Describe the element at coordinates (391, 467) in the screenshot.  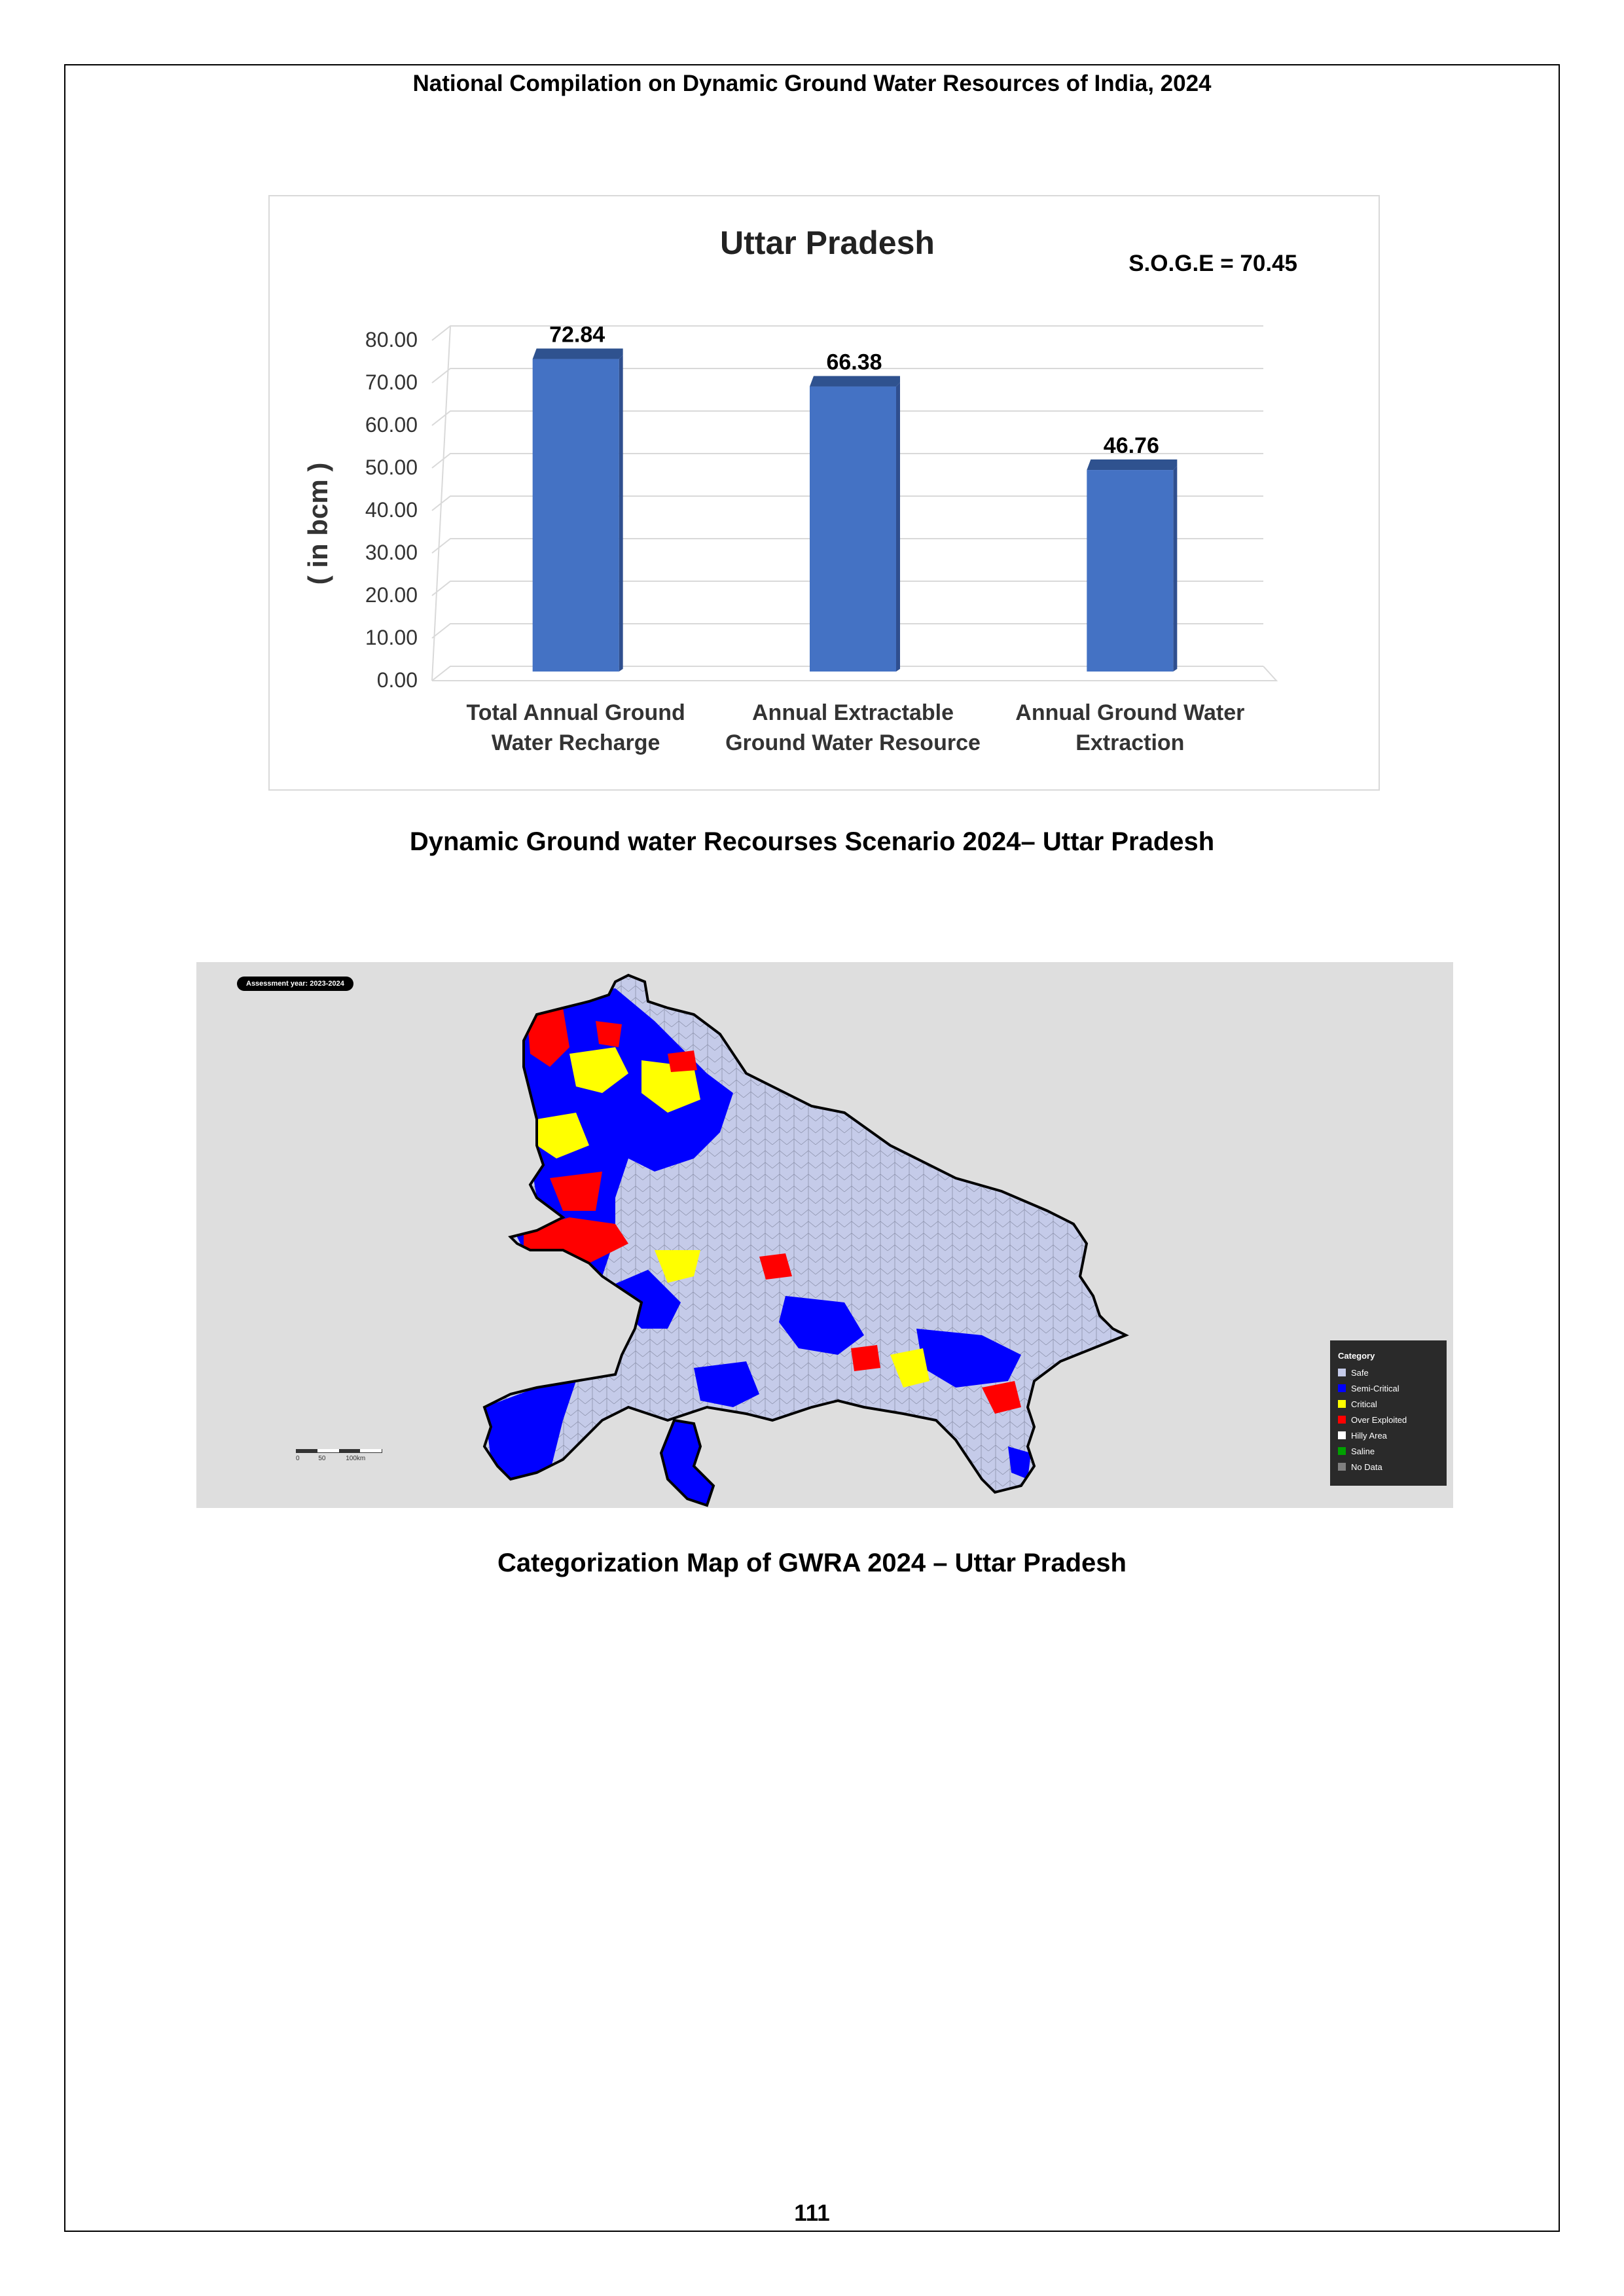
I see `y-tick-label: 50.00` at that location.